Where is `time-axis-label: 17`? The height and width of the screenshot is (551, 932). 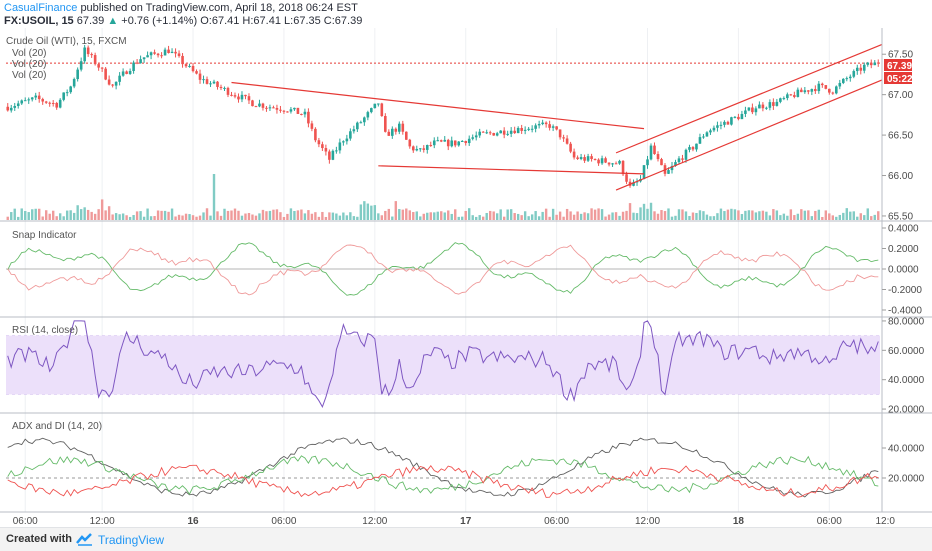 time-axis-label: 17 is located at coordinates (466, 521).